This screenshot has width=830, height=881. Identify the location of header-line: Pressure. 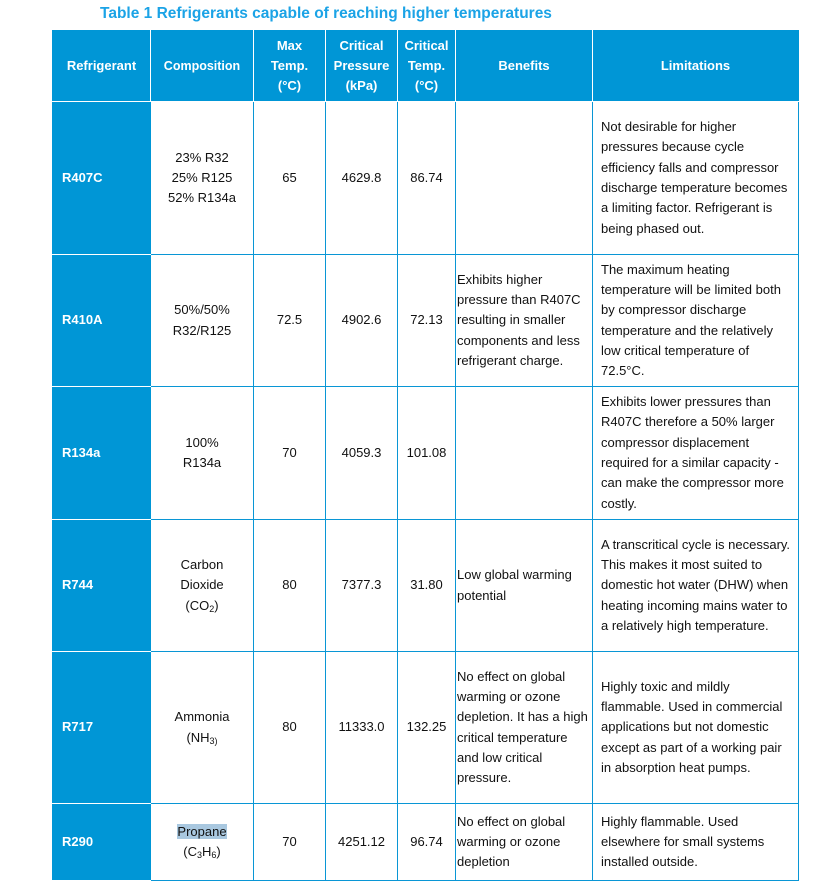
(361, 65).